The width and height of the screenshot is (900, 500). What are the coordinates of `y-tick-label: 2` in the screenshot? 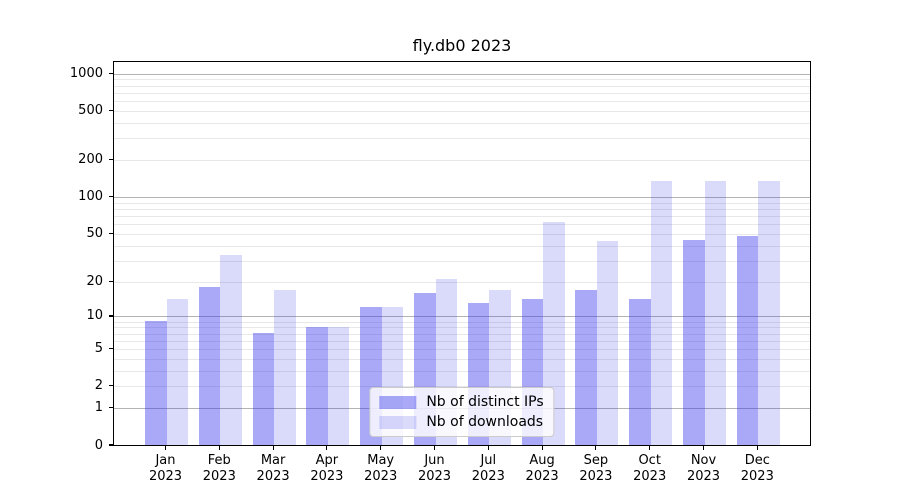 It's located at (98, 386).